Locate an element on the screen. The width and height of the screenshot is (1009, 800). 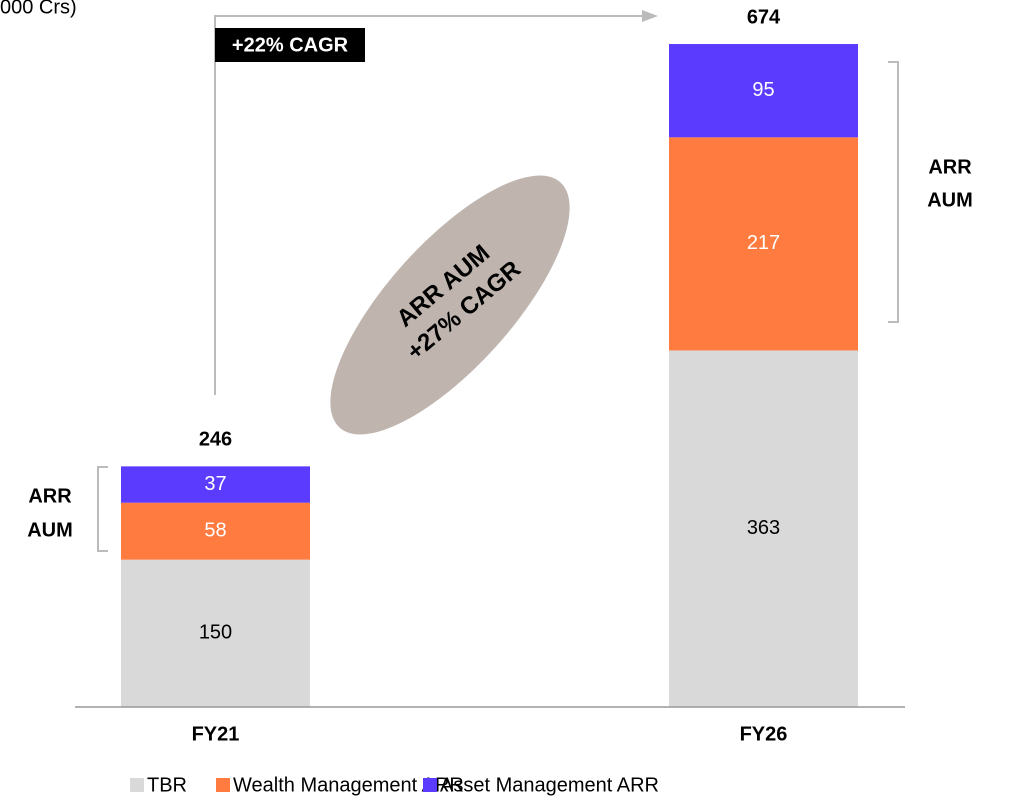
legend-label: TBR is located at coordinates (167, 785).